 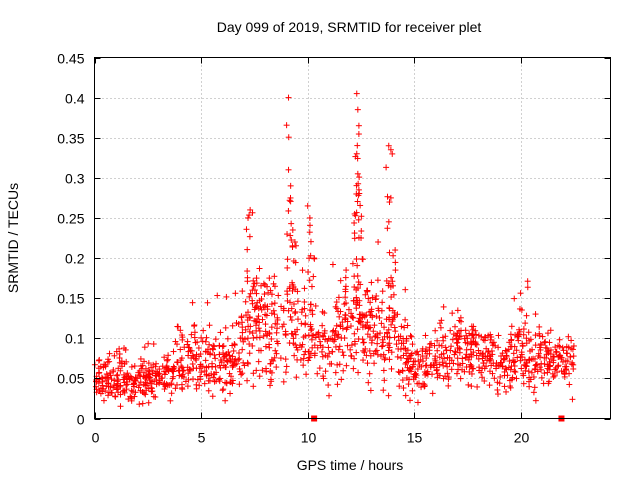 What do you see at coordinates (75, 259) in the screenshot?
I see `y-tick-label: 0.2` at bounding box center [75, 259].